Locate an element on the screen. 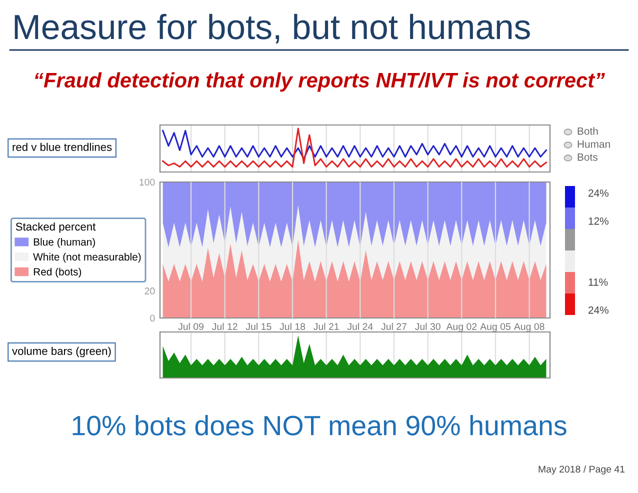 The height and width of the screenshot is (493, 638). x-tick-label: Jul 09 is located at coordinates (191, 326).